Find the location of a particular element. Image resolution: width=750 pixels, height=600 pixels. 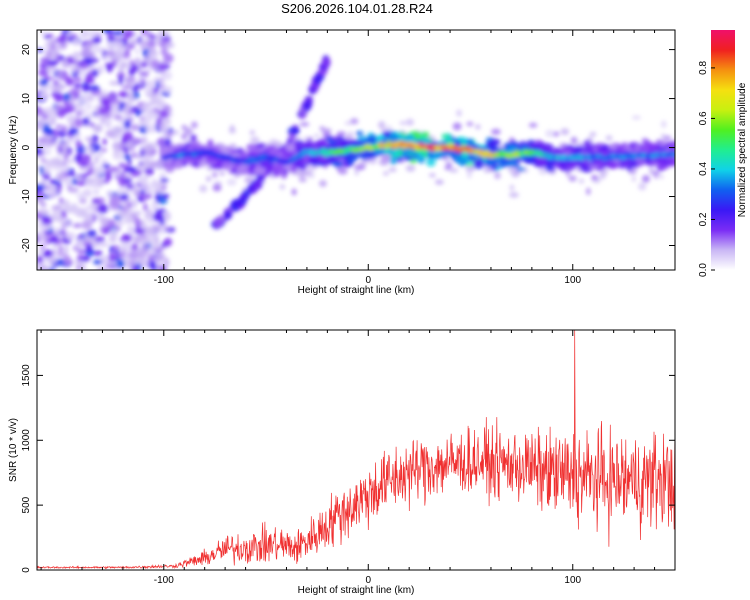

y-tick-label: 1000 is located at coordinates (26, 440).